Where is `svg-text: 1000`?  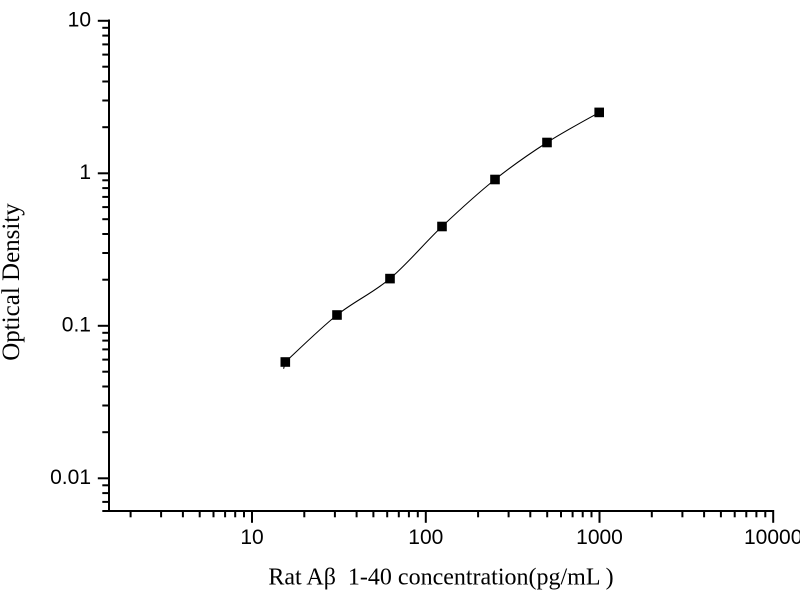 svg-text: 1000 is located at coordinates (599, 537).